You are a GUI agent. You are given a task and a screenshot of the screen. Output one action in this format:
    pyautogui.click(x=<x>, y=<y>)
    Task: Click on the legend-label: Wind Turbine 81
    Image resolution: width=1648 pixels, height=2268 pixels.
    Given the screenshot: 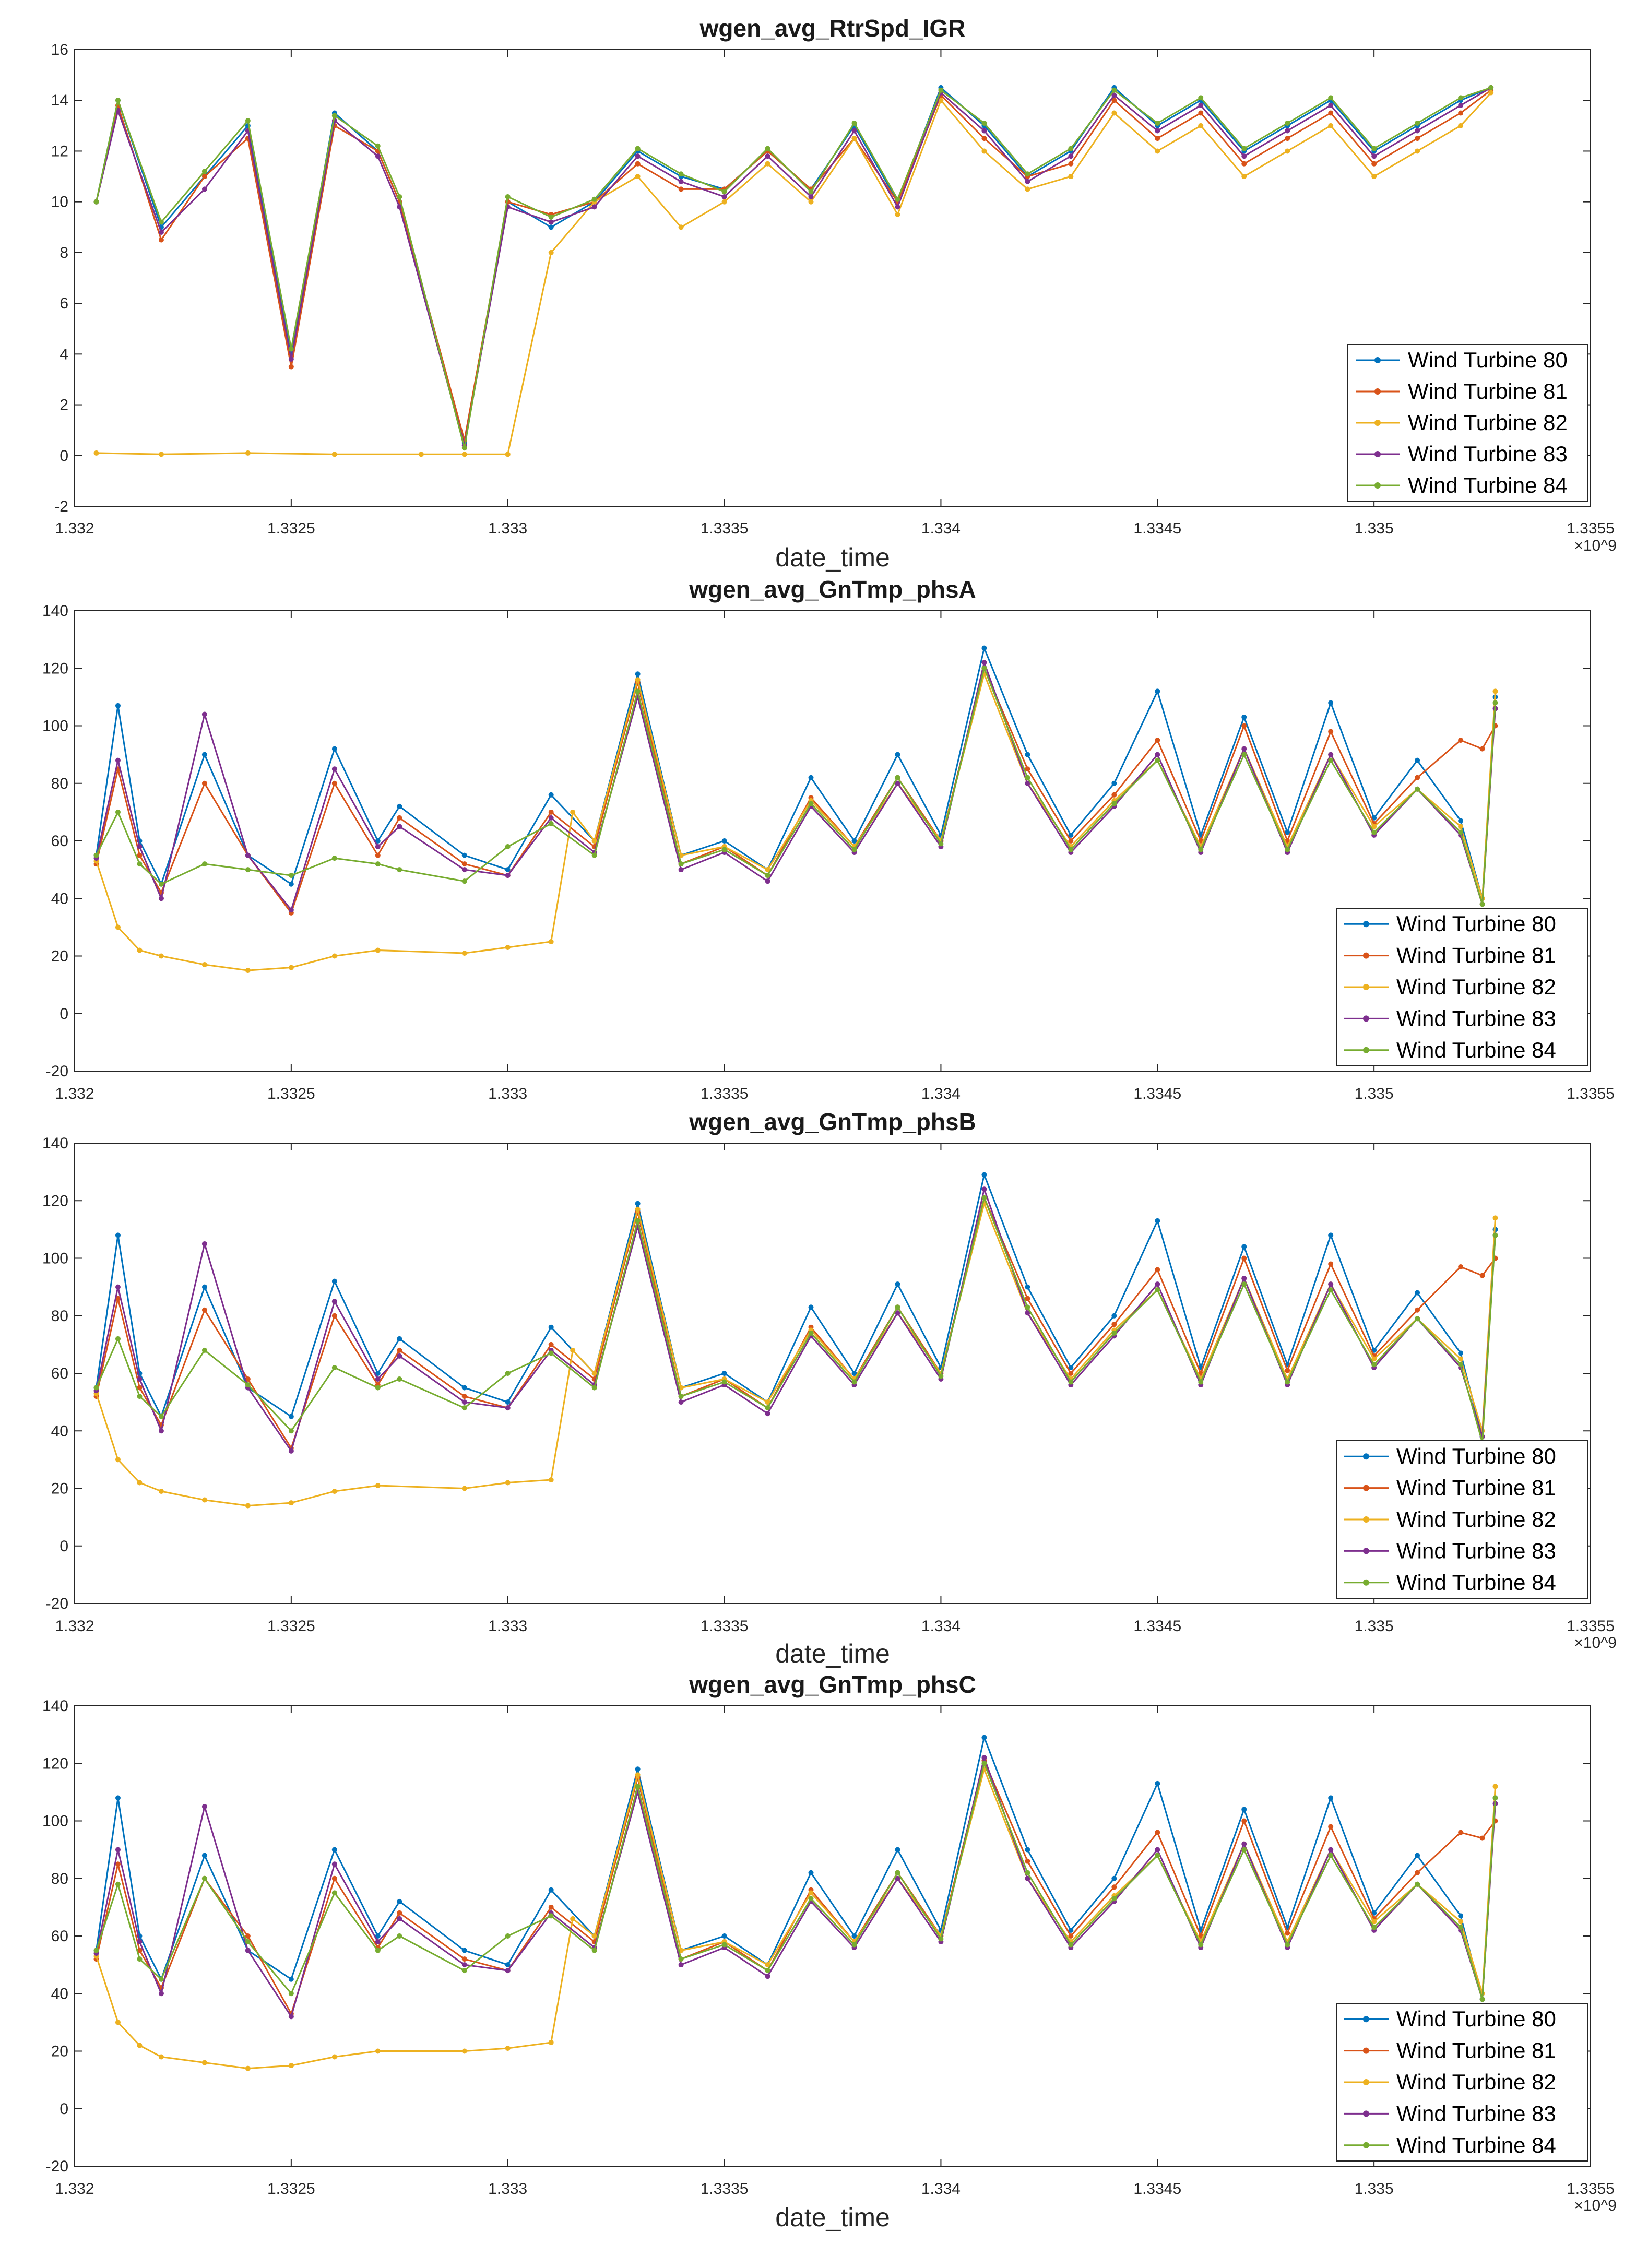 What is the action you would take?
    pyautogui.click(x=1488, y=391)
    